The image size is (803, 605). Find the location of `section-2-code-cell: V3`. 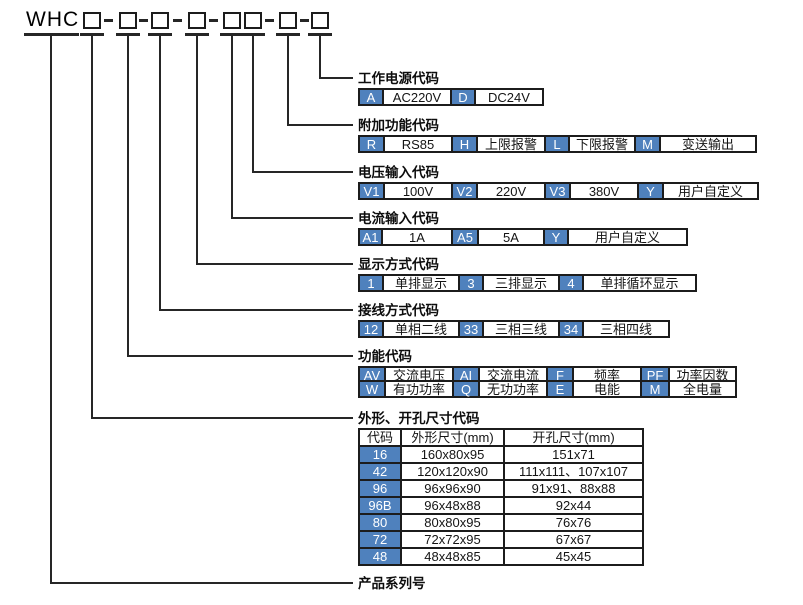

section-2-code-cell: V3 is located at coordinates (557, 191).